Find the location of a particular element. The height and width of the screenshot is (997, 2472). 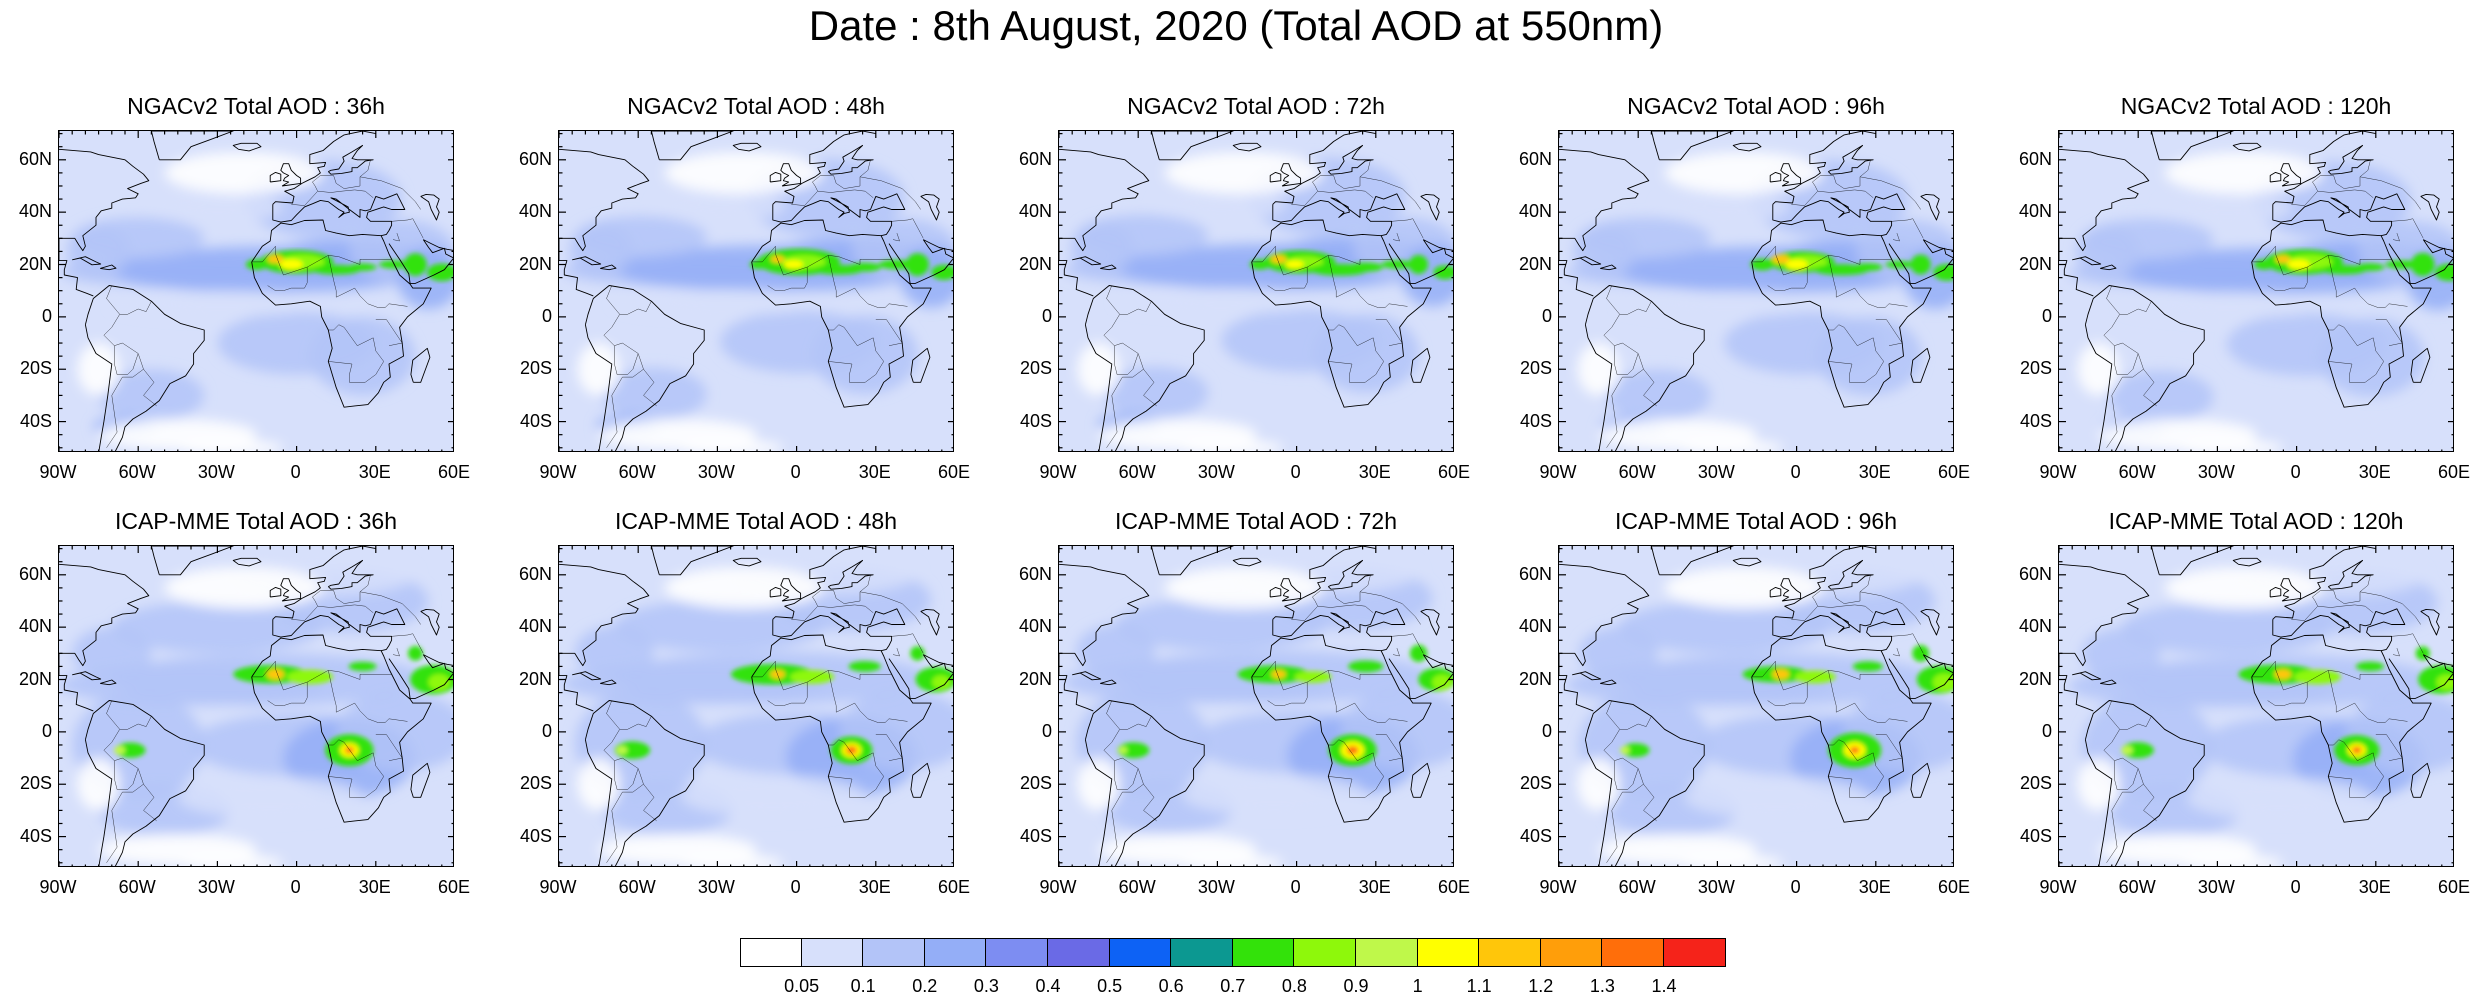

colorbar-label: 0.05 is located at coordinates (802, 986).